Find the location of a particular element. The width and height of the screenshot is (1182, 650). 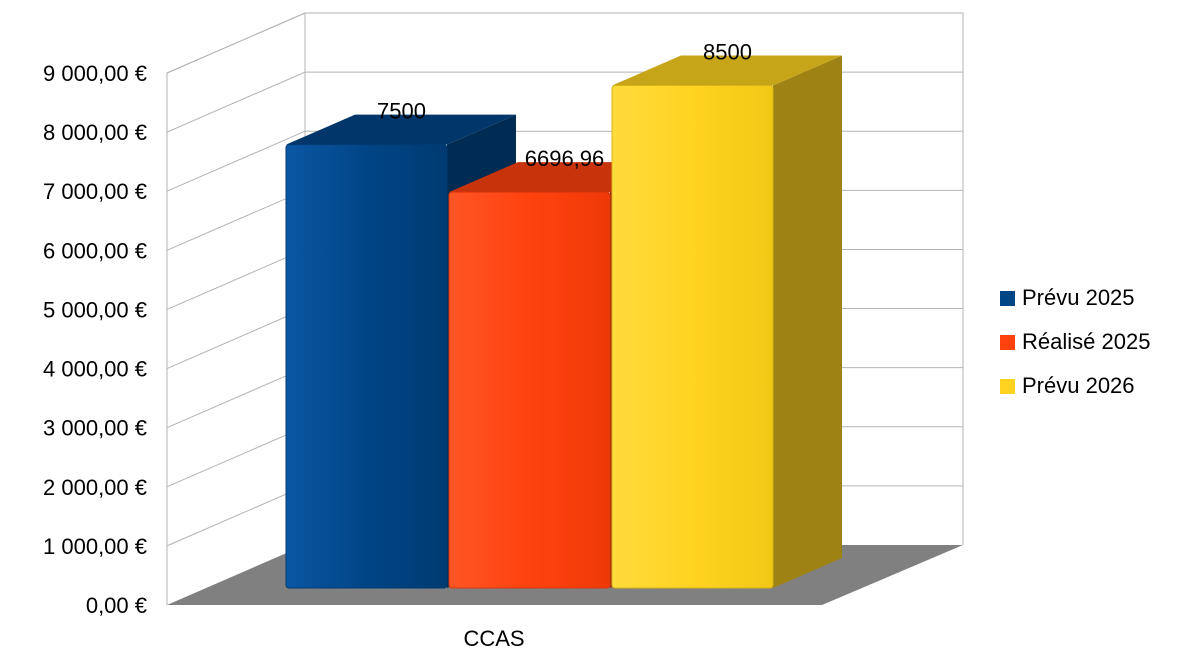

data-label: 7500 is located at coordinates (401, 111).